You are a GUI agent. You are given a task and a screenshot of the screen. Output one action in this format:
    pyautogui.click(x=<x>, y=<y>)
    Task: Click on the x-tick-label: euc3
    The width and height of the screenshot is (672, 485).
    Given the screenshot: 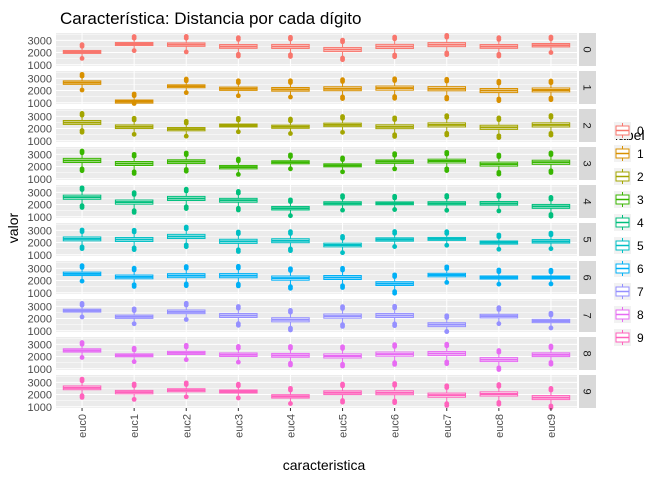 What is the action you would take?
    pyautogui.click(x=239, y=426)
    